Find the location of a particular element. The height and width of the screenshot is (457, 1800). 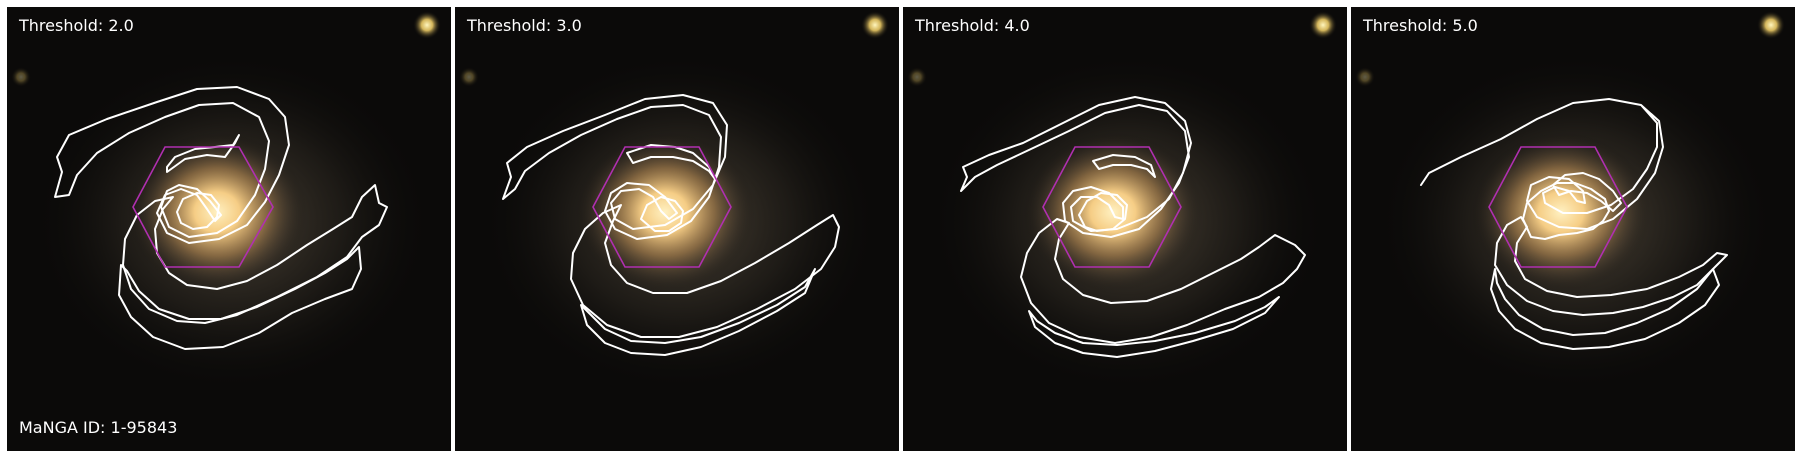

threshold-label: Threshold: 5.0 is located at coordinates (1420, 25).